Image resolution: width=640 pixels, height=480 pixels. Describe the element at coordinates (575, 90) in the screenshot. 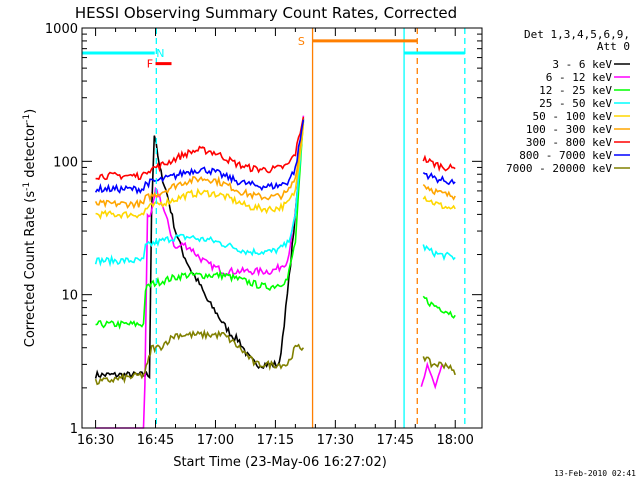

I see `legend-label-12-25-kev: 12 - 25 keV` at that location.